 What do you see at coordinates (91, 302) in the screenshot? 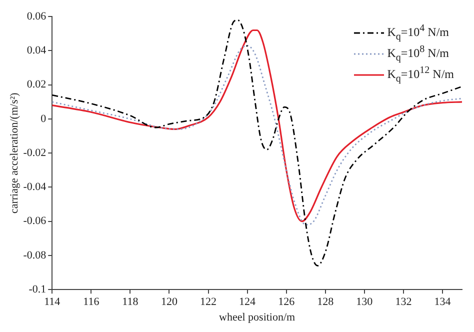
I see `x-tick-label: 116` at bounding box center [91, 302].